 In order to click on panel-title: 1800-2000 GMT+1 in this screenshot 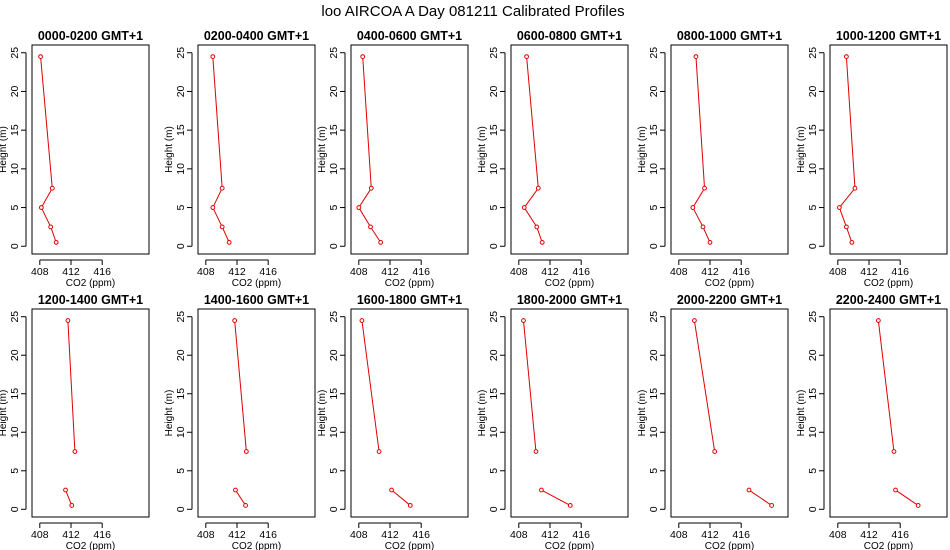, I will do `click(569, 300)`.